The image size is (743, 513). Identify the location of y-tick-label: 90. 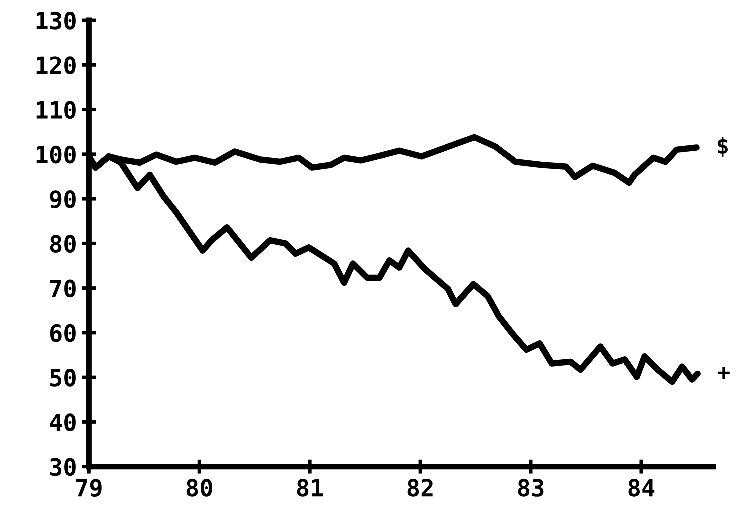
(63, 199).